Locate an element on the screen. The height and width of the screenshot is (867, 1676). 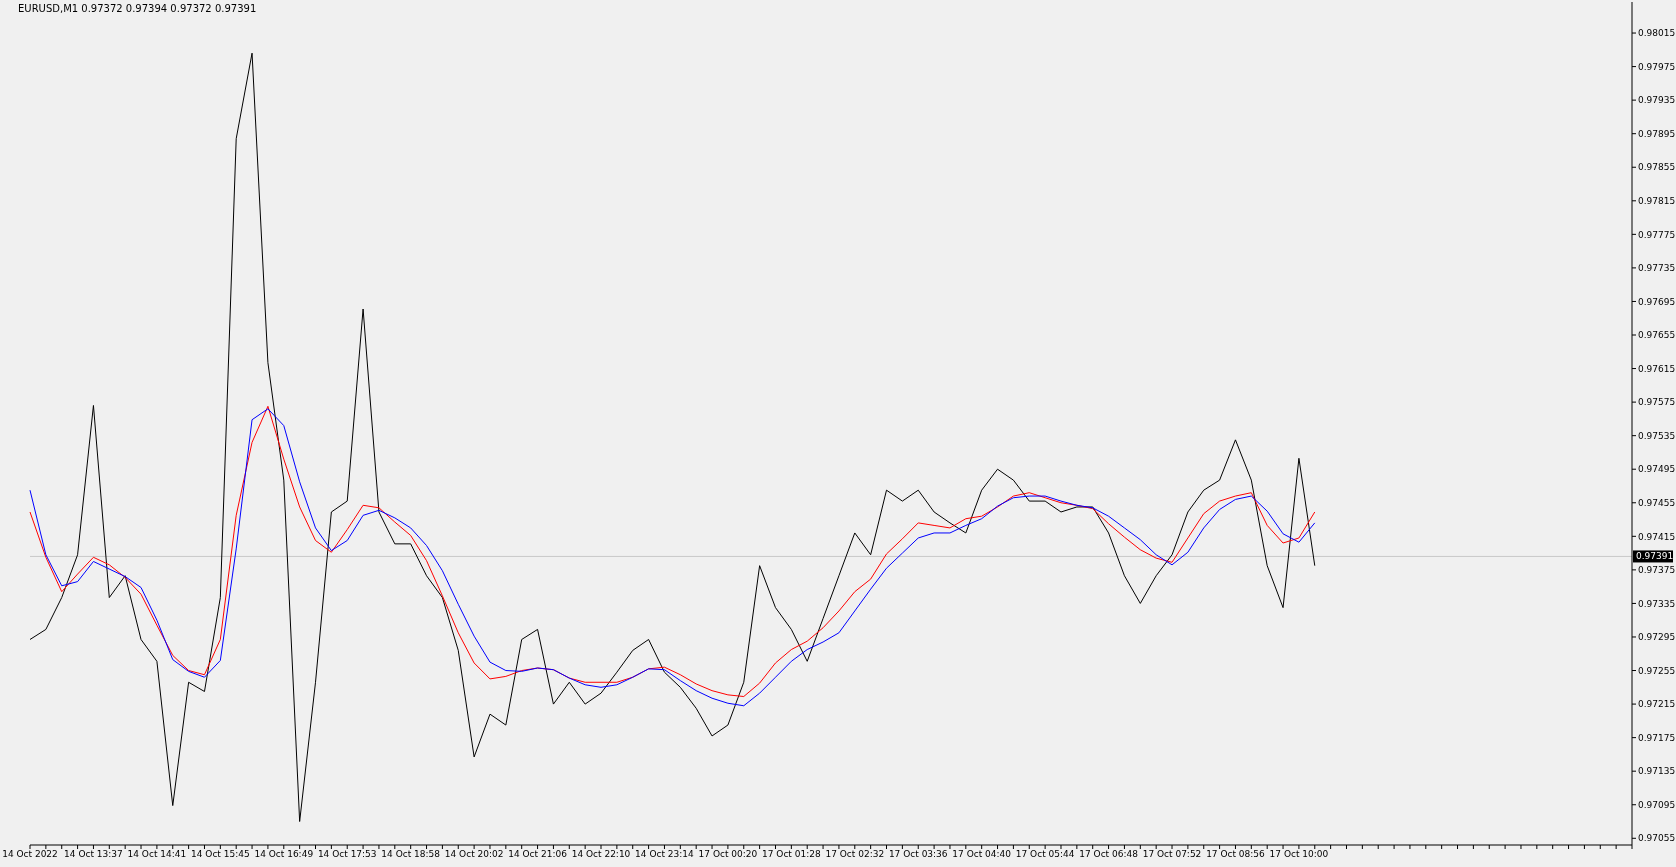
y-tick-label: 0.97055 is located at coordinates (1657, 838).